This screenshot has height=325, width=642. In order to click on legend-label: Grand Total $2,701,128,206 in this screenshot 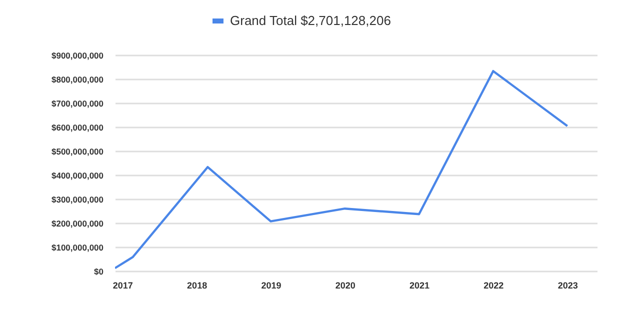, I will do `click(310, 20)`.